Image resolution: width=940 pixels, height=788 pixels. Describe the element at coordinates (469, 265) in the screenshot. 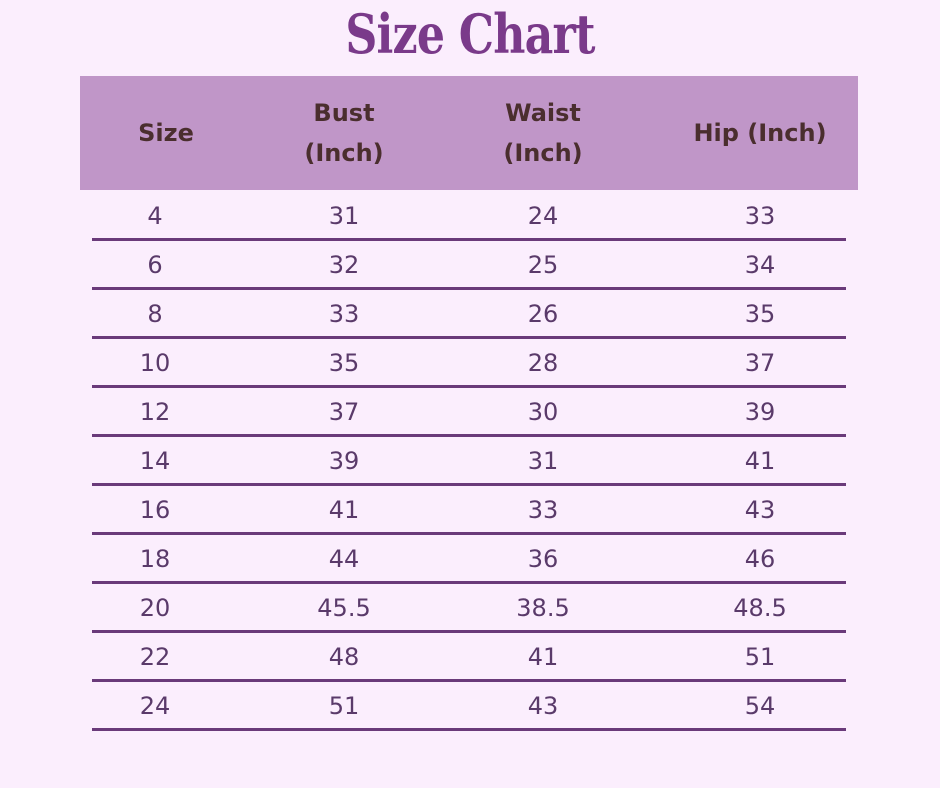

I see `table-row: 6 32 25 34` at that location.